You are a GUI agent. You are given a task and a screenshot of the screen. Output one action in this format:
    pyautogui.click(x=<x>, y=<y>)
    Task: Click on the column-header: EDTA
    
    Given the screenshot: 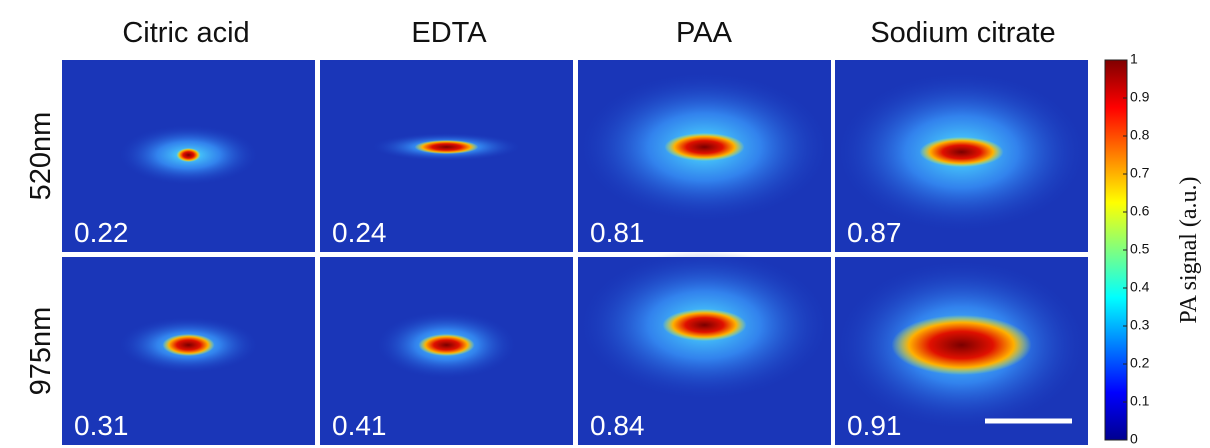 What is the action you would take?
    pyautogui.click(x=449, y=33)
    